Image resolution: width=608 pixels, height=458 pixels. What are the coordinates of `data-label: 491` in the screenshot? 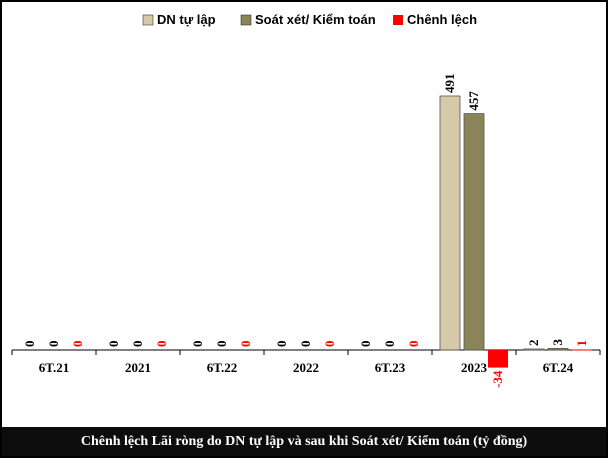 It's located at (449, 84).